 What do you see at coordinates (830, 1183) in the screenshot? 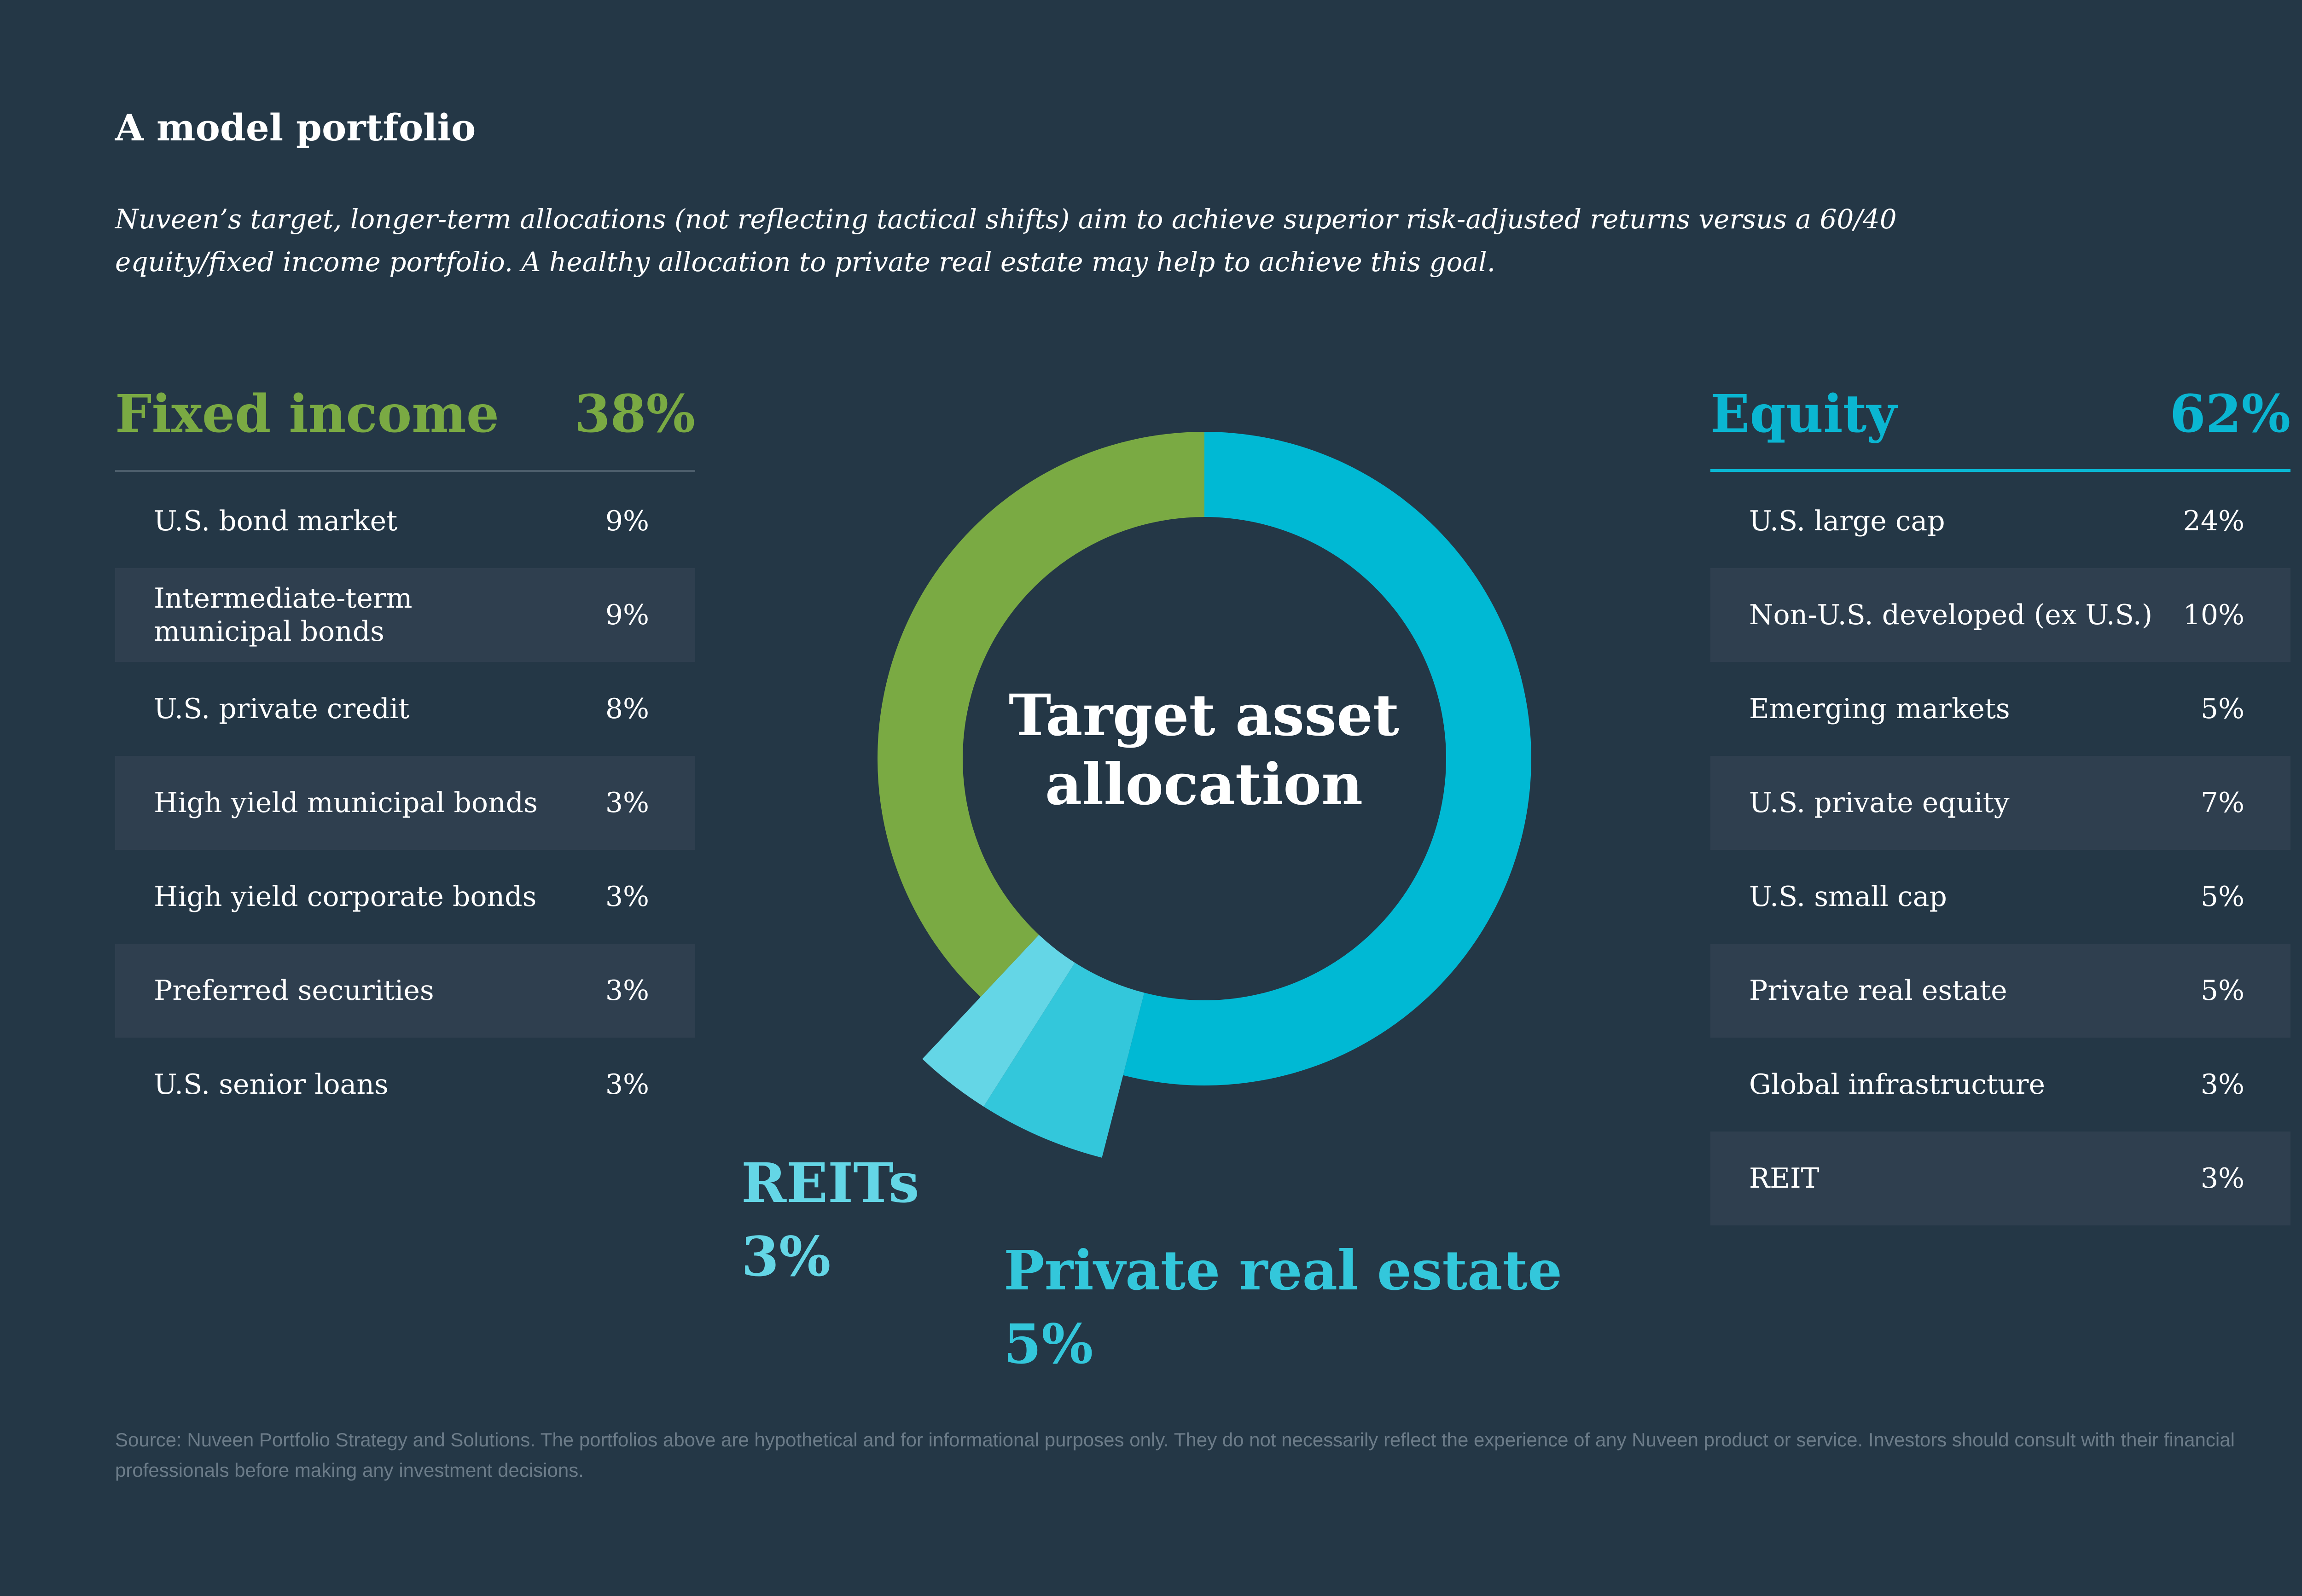
I see `reits-callout-name: REITs` at bounding box center [830, 1183].